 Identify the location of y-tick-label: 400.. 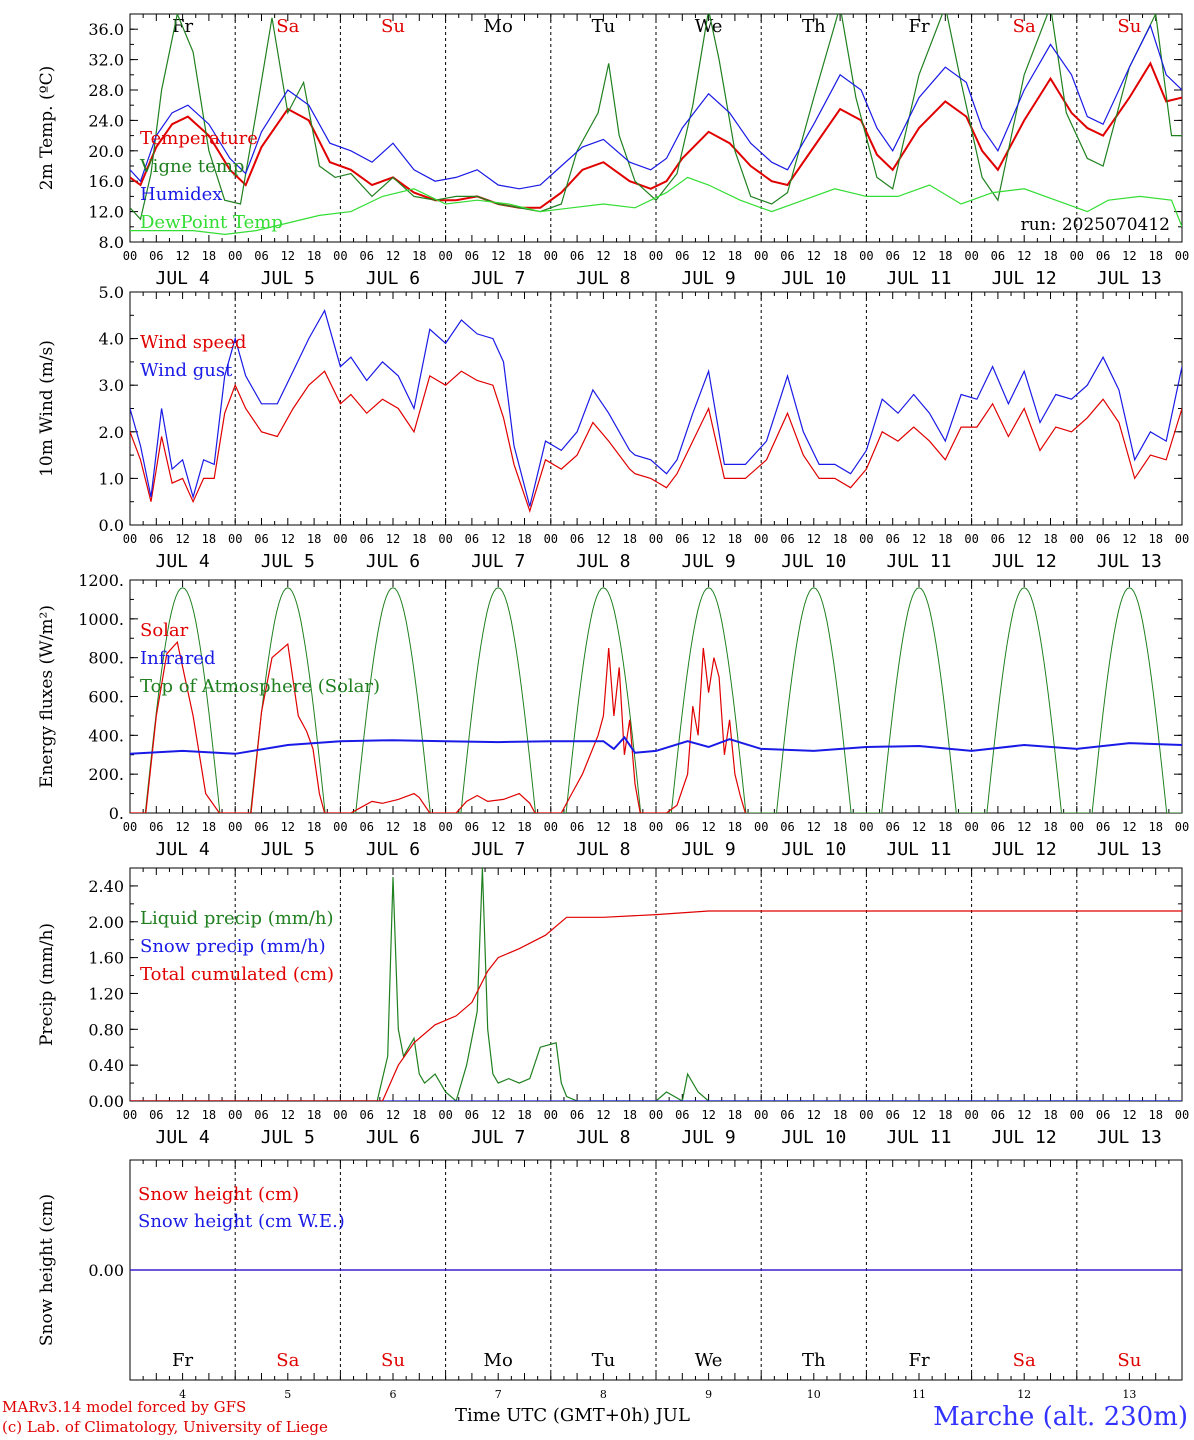
(106, 735).